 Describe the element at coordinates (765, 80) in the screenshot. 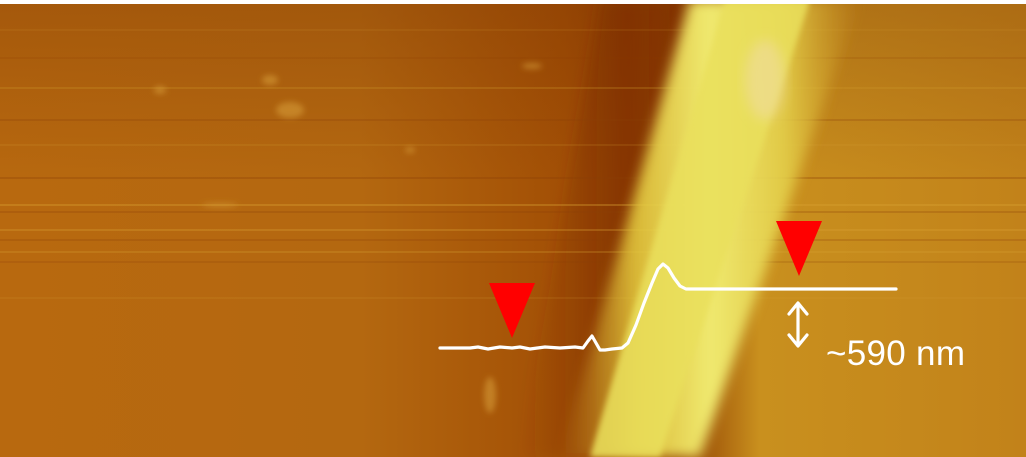

I see `ridge-highlight` at that location.